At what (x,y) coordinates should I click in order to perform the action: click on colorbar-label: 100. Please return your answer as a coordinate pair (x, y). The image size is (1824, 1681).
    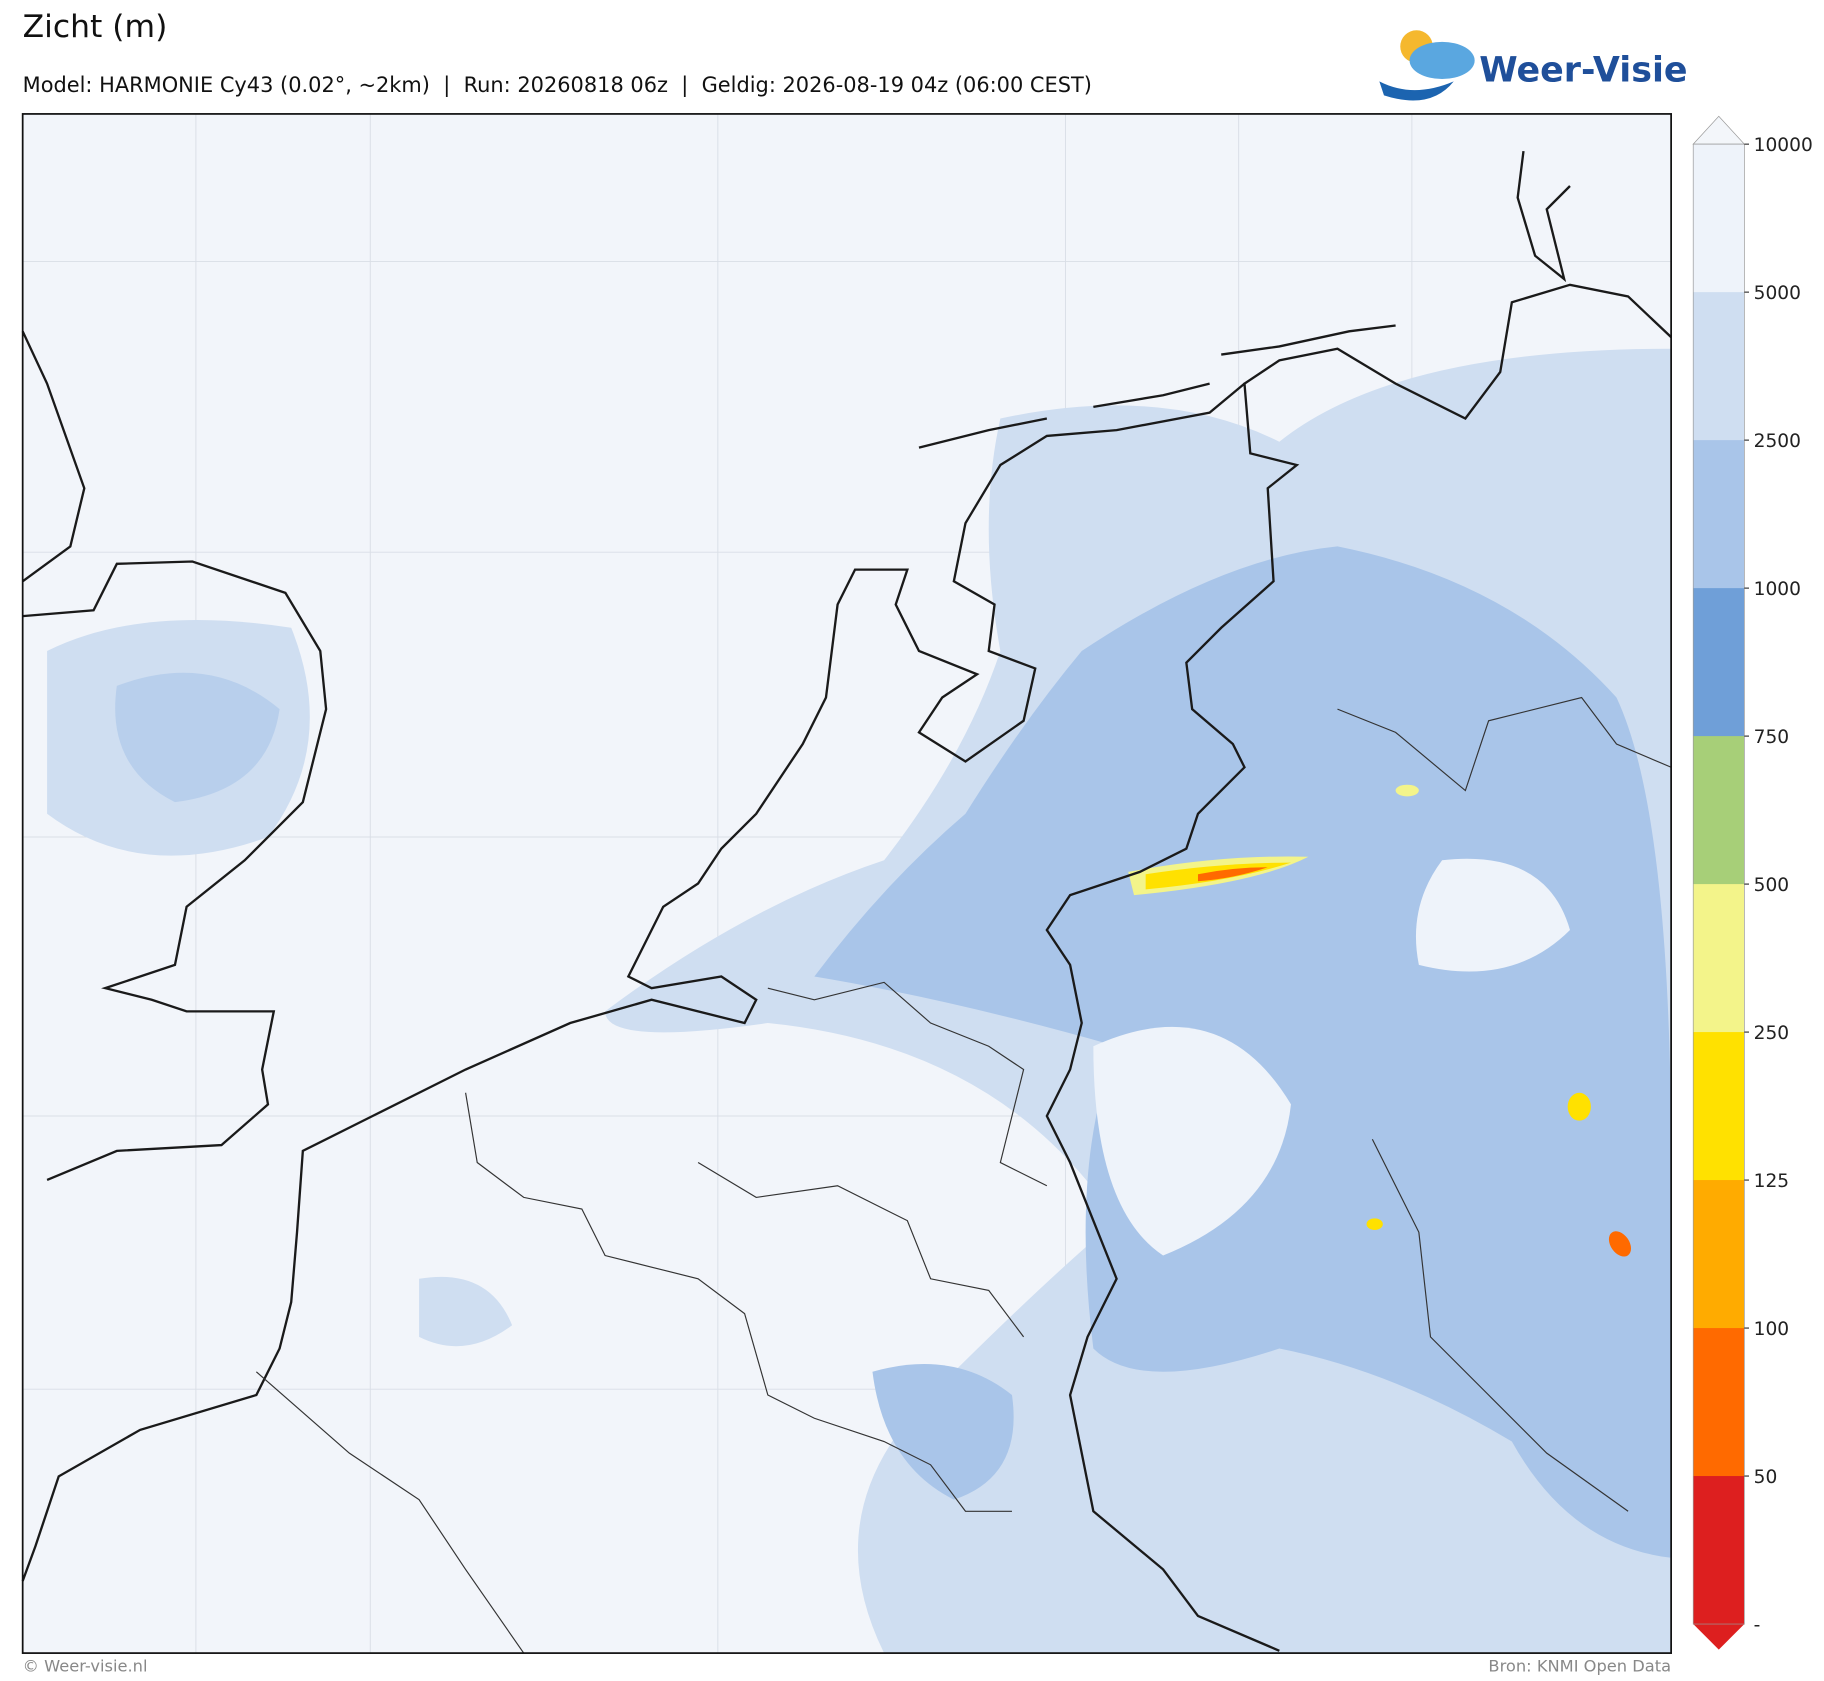
    Looking at the image, I should click on (1772, 1329).